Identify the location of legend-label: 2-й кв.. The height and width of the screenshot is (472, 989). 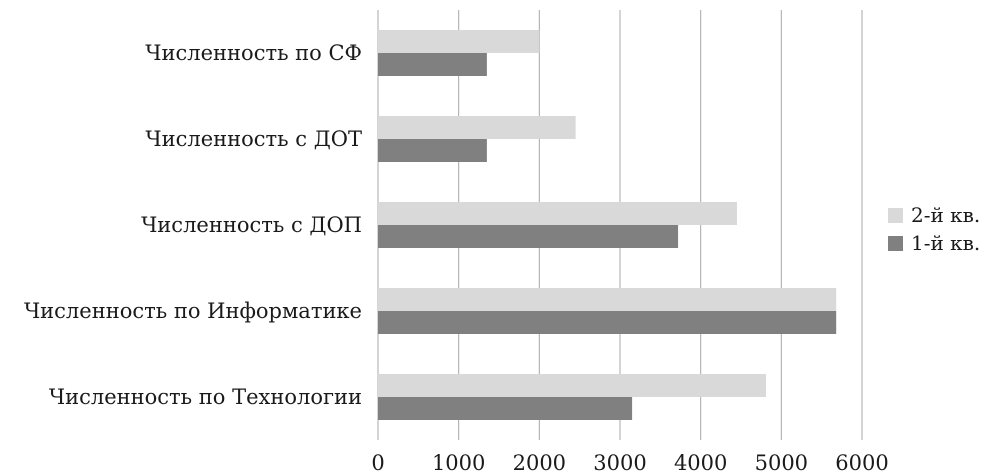
(945, 215).